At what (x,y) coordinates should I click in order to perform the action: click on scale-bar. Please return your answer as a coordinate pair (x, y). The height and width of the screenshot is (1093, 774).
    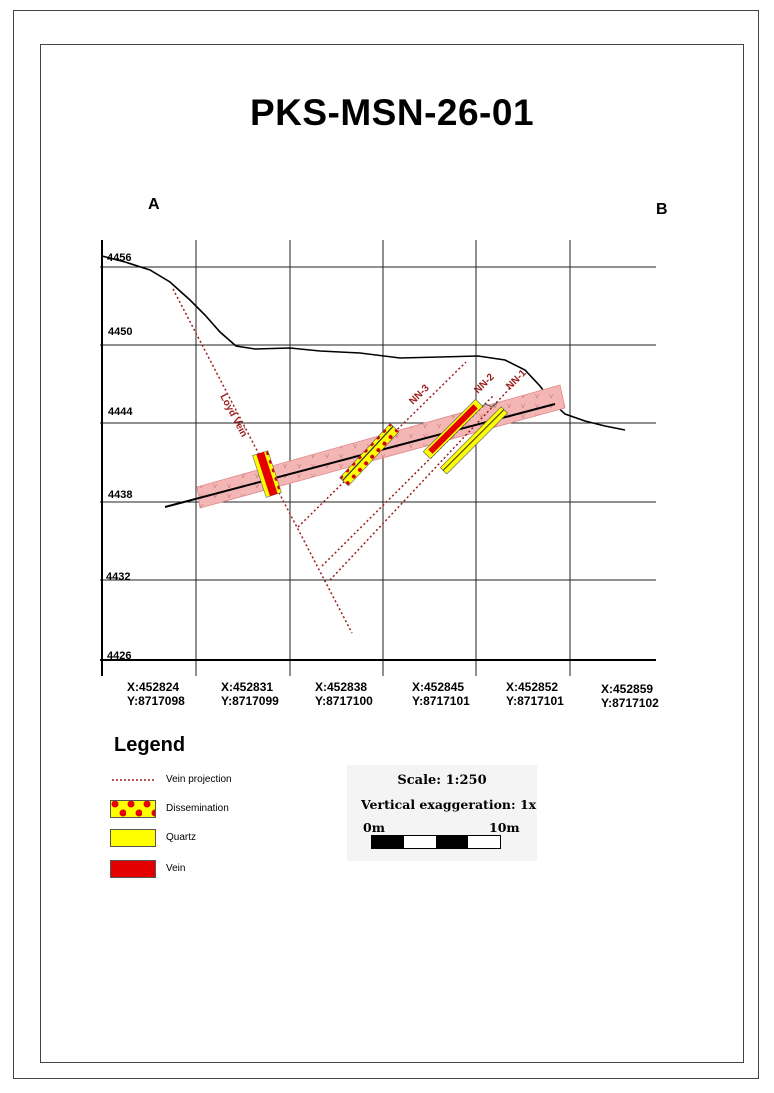
    Looking at the image, I should click on (436, 842).